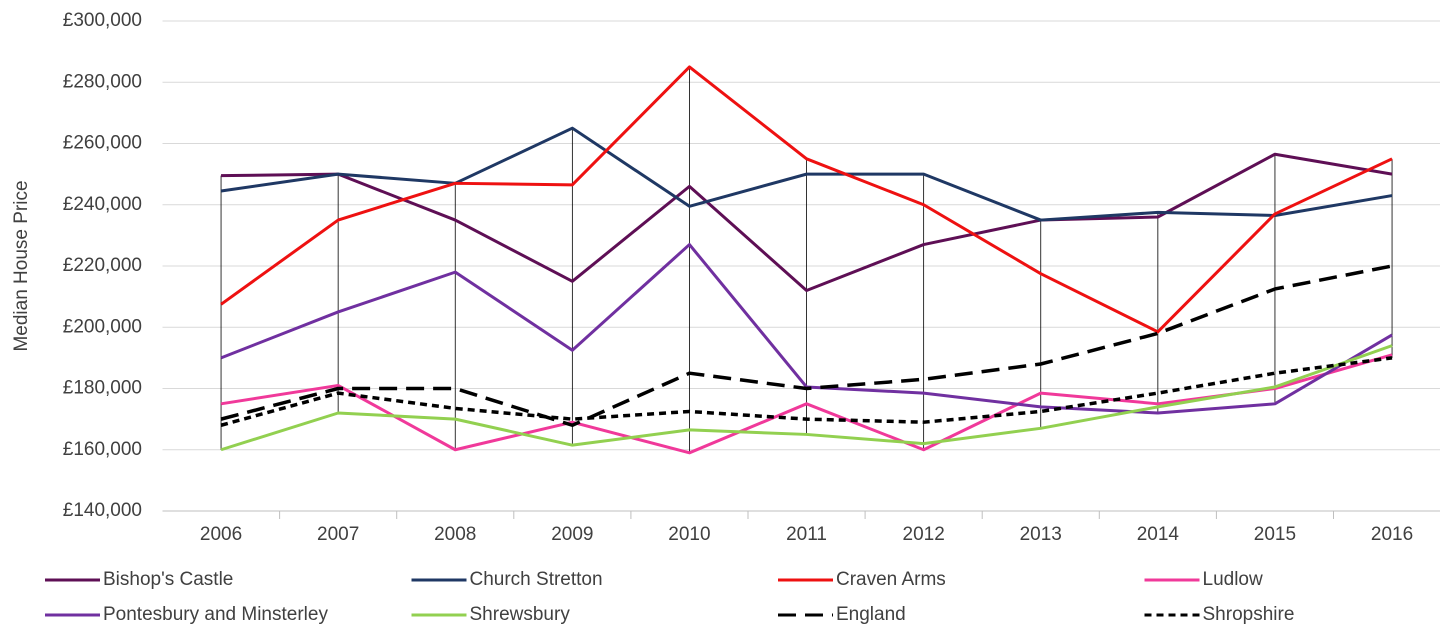  What do you see at coordinates (102, 449) in the screenshot?
I see `y-tick-label: £160,000` at bounding box center [102, 449].